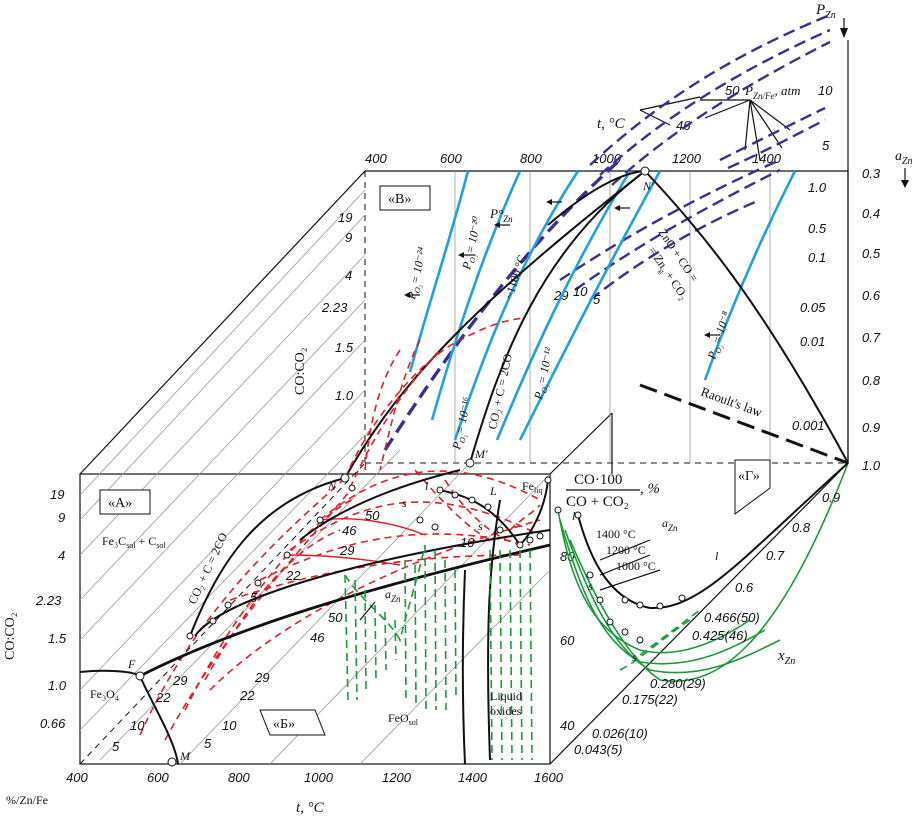 This screenshot has height=819, width=921. What do you see at coordinates (48, 600) in the screenshot?
I see `front-y-tick: 2.23` at bounding box center [48, 600].